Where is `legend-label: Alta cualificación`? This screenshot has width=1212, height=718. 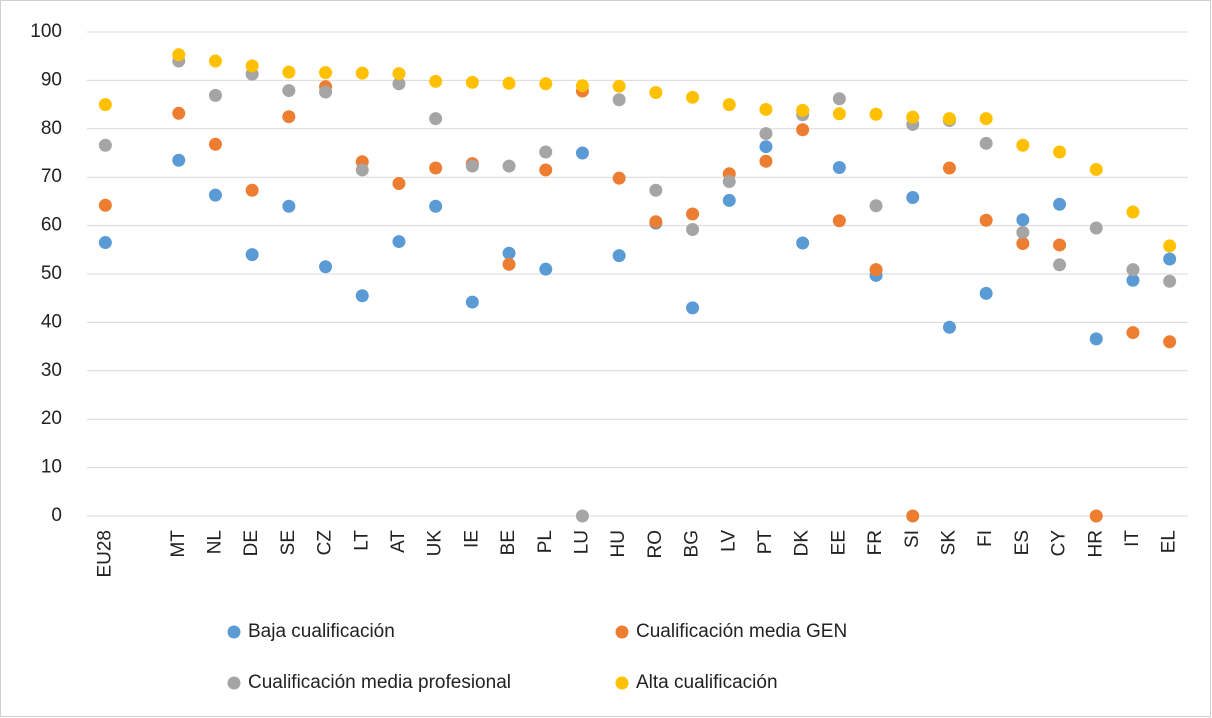 legend-label: Alta cualificación is located at coordinates (707, 682).